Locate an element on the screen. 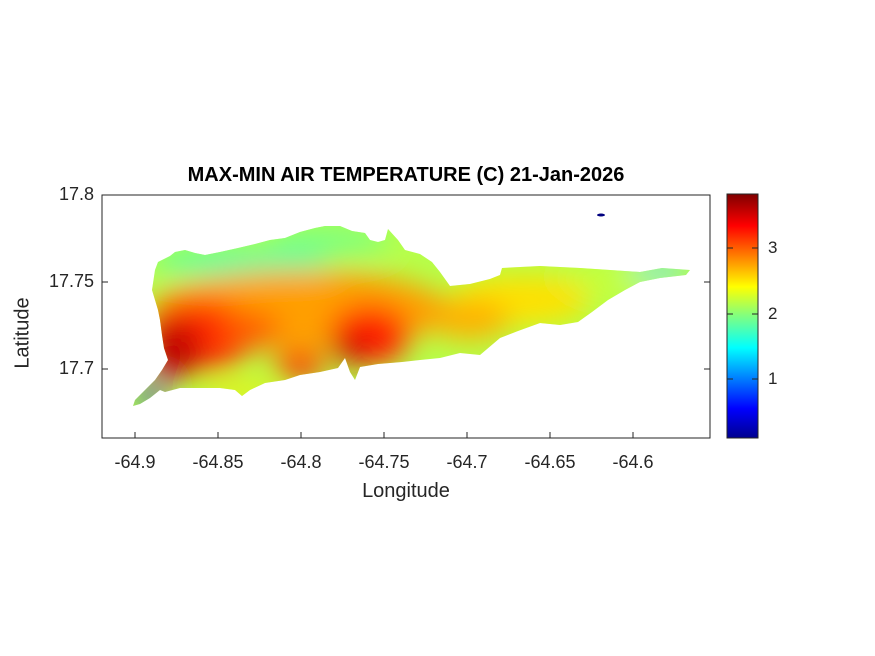  y-tick-label: 17.7 is located at coordinates (76, 368).